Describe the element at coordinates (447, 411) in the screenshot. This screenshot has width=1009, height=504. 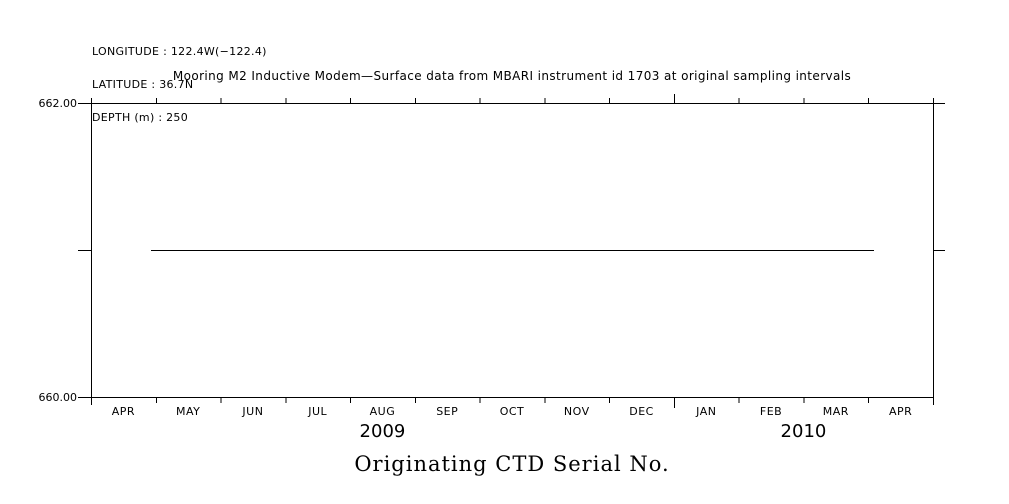
I see `x-month-label: SEP` at that location.